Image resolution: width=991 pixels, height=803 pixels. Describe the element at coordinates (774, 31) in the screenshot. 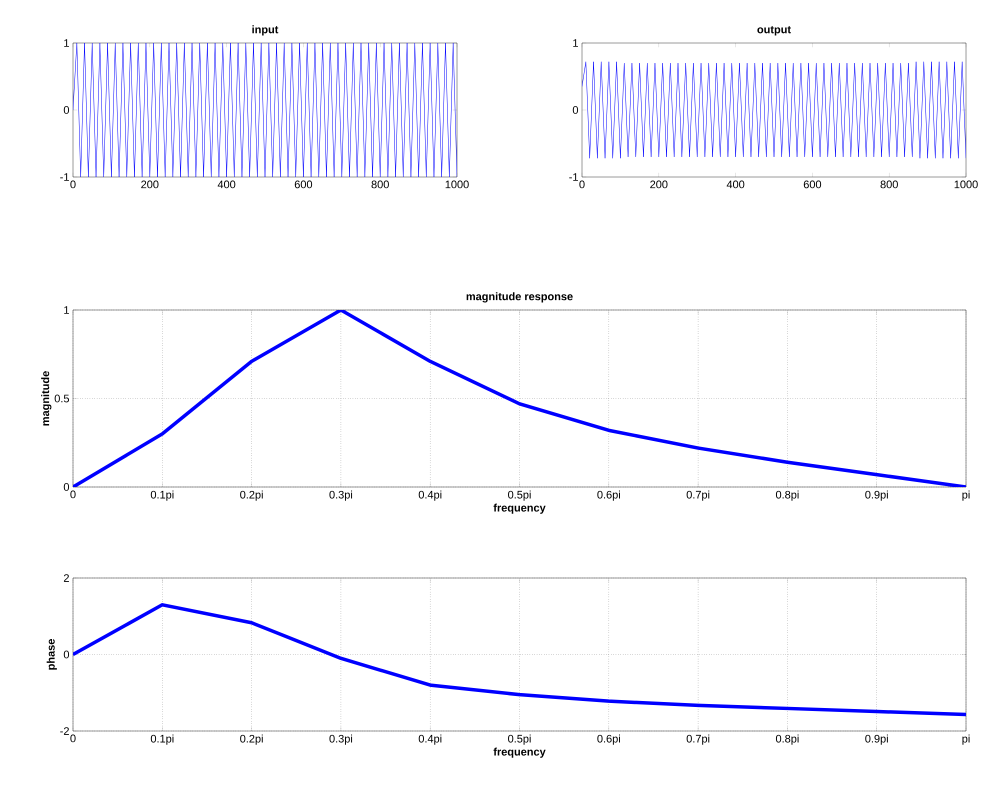

I see `chart-title: output` at that location.